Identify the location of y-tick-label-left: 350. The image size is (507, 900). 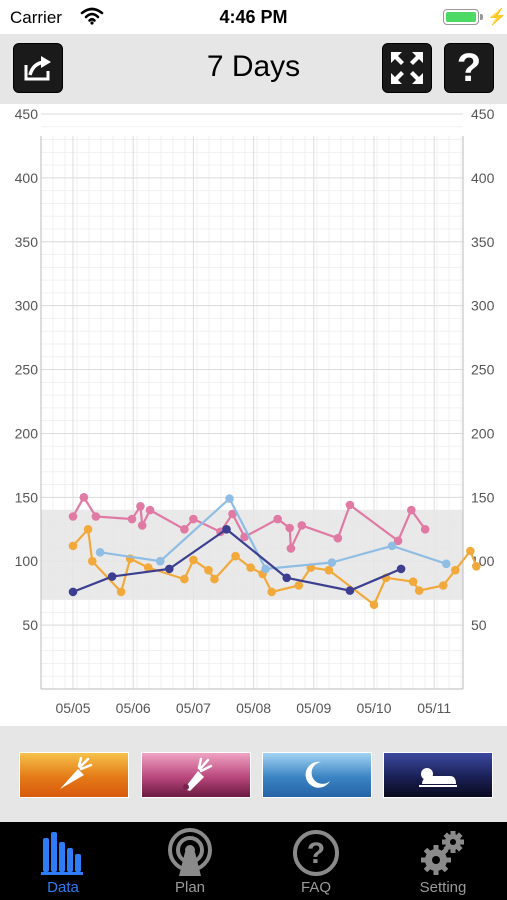
(27, 242).